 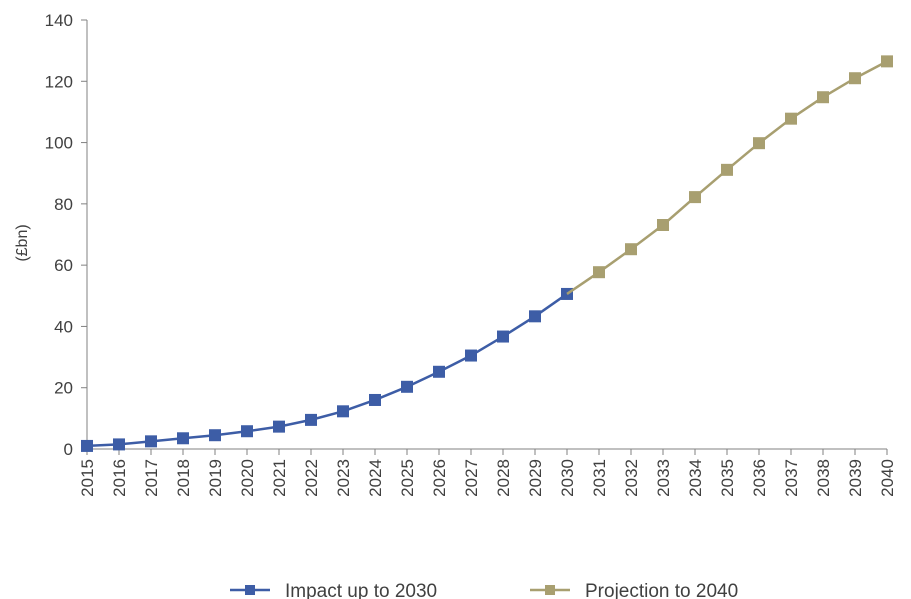 I want to click on x-tick-label: 2040, so click(x=887, y=478).